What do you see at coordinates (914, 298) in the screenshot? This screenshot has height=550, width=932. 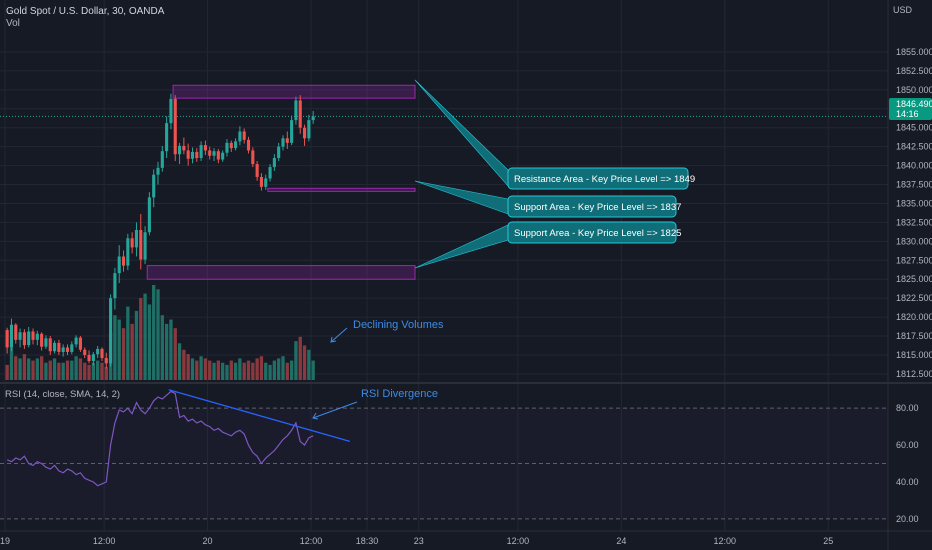 I see `price-tick-label: 1822.500` at bounding box center [914, 298].